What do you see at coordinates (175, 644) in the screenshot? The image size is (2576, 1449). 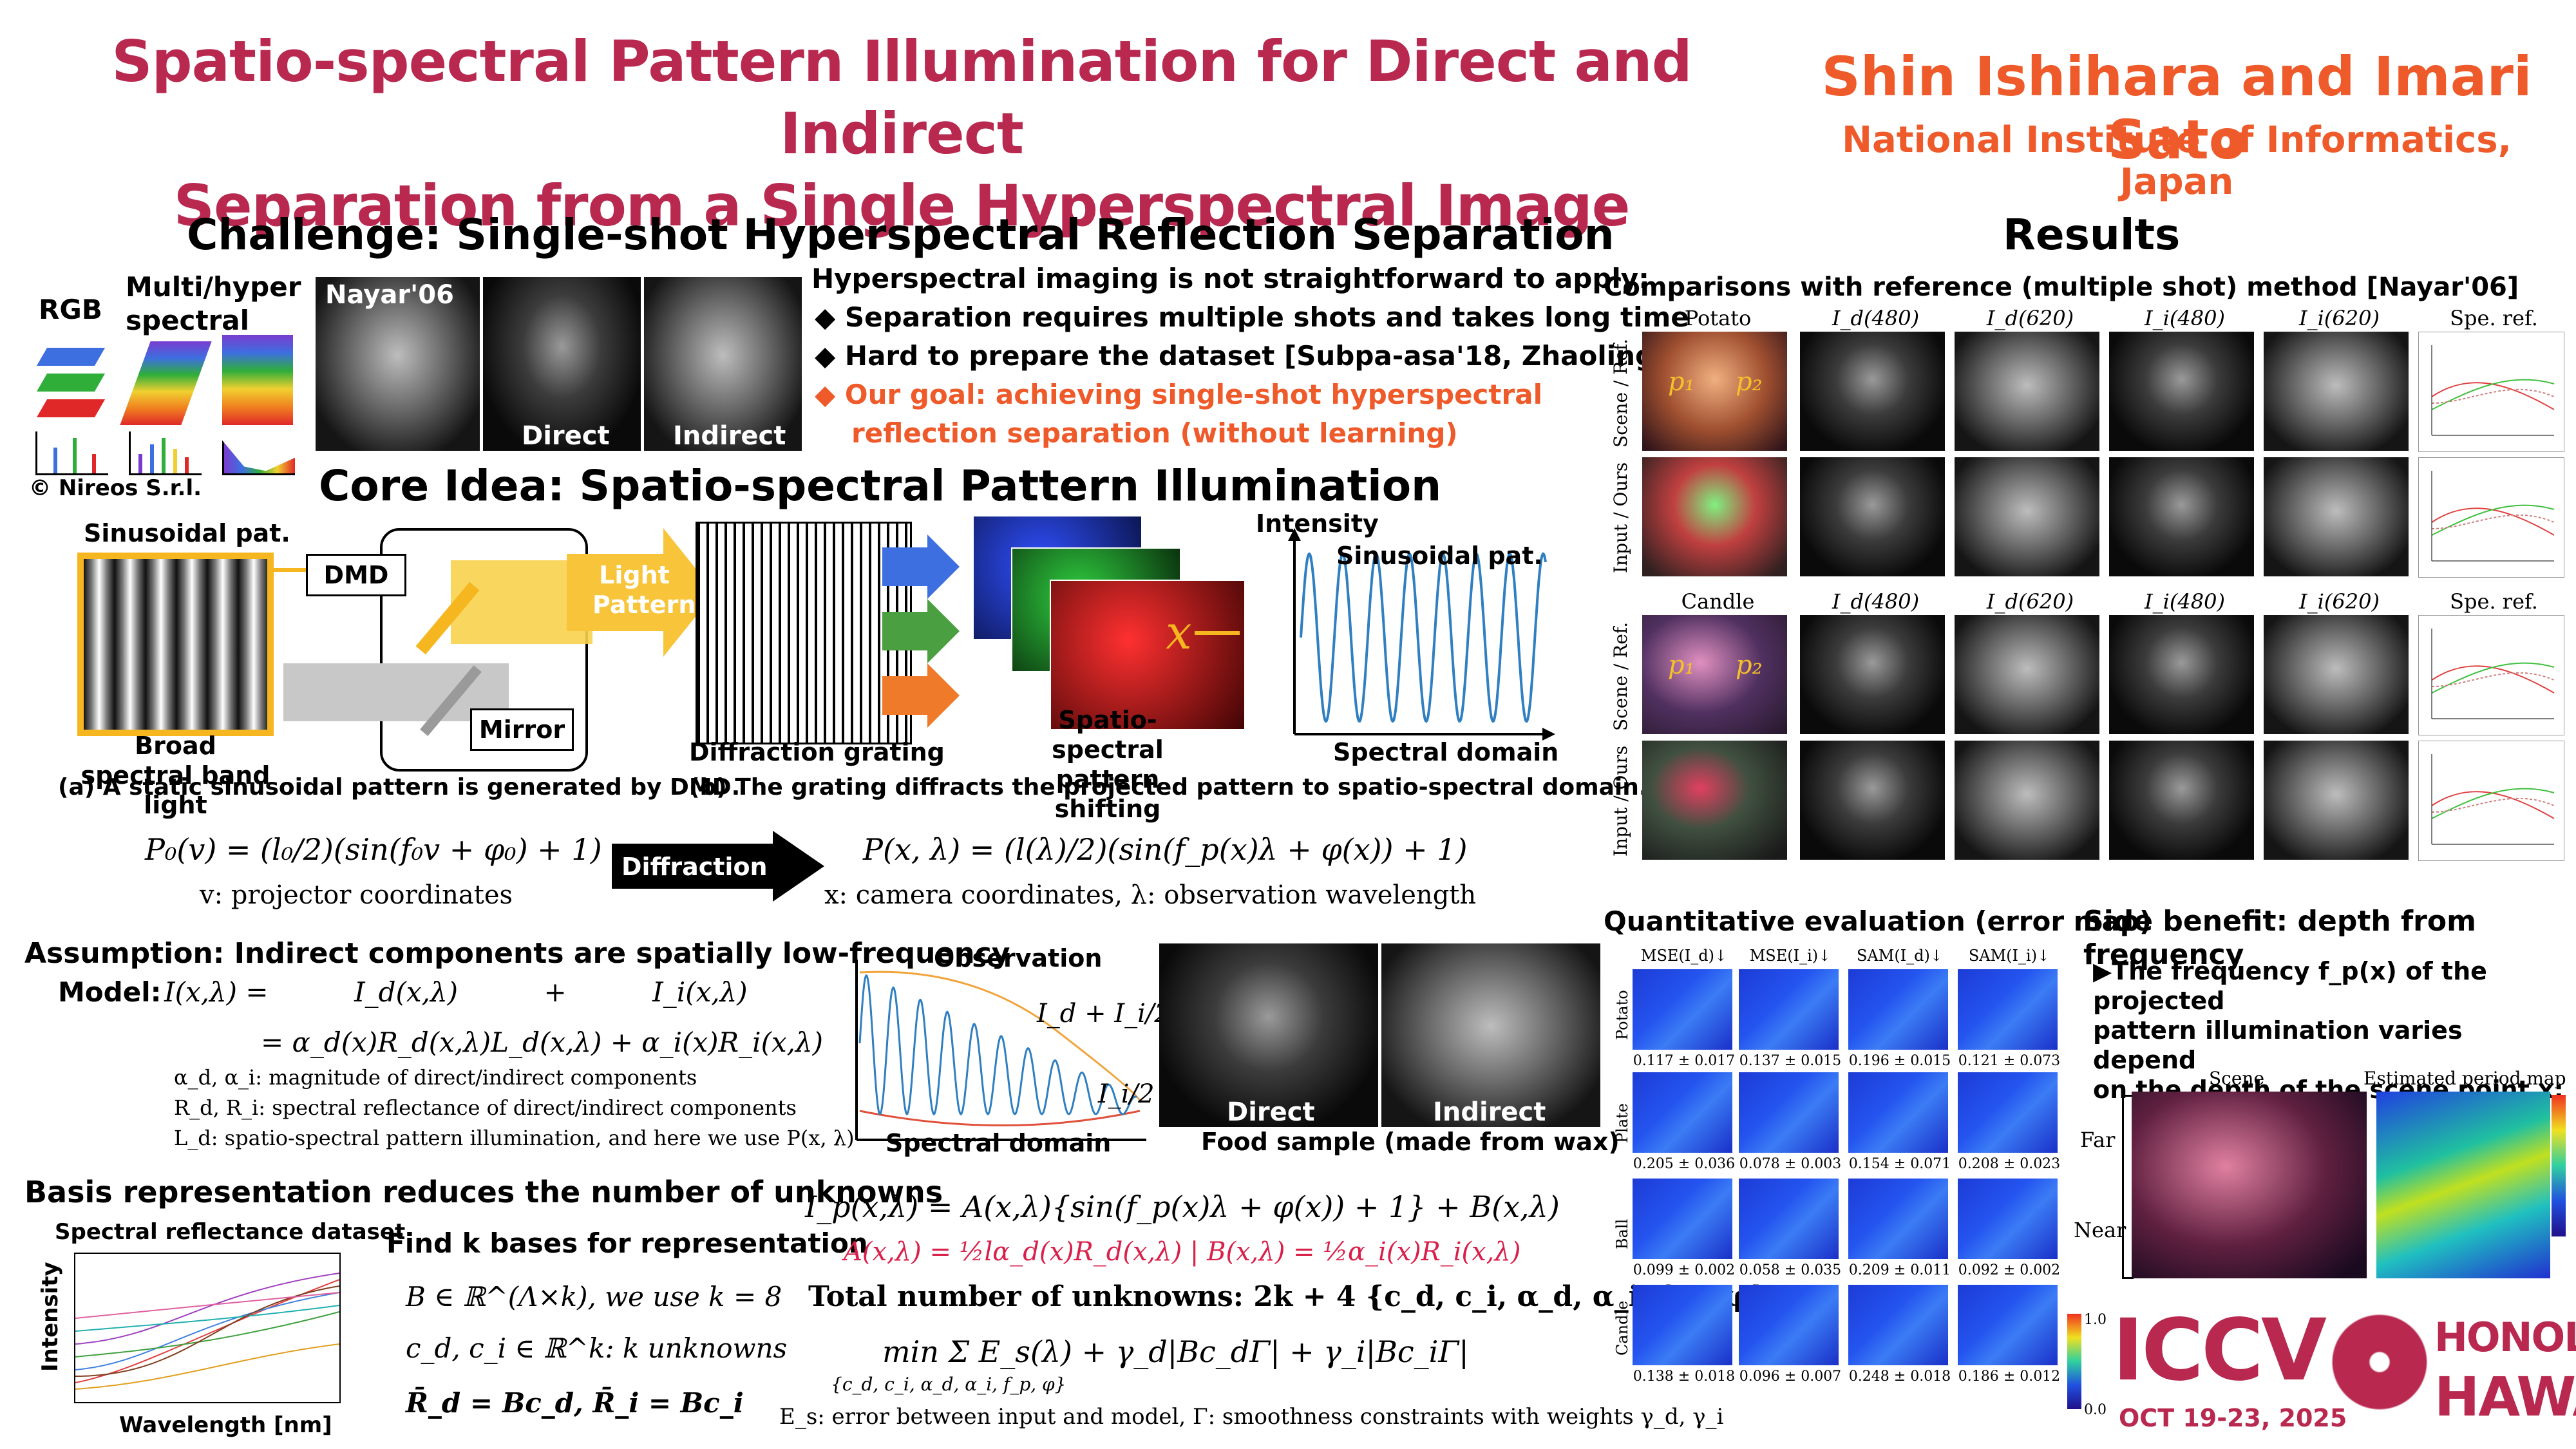 I see `sinusoidal-pattern-image` at bounding box center [175, 644].